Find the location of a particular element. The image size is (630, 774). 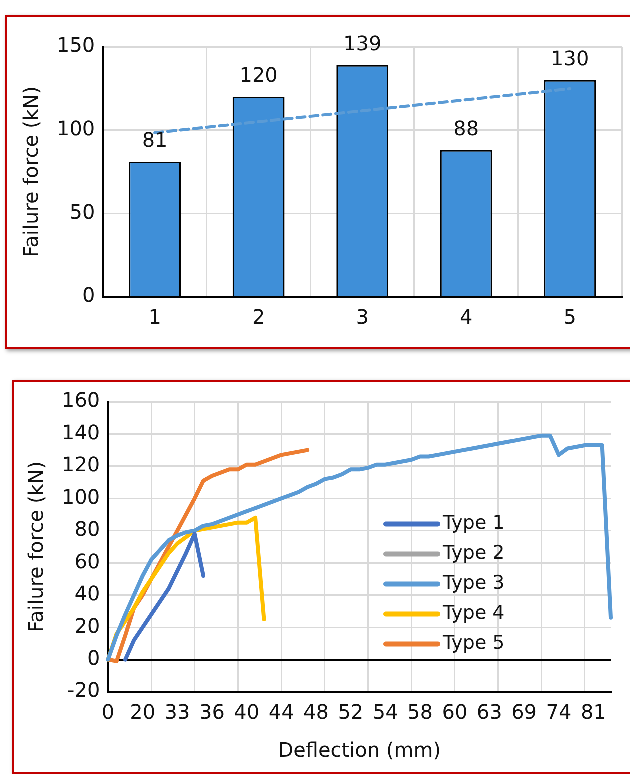

y-tick-label: 60 is located at coordinates (87, 561).